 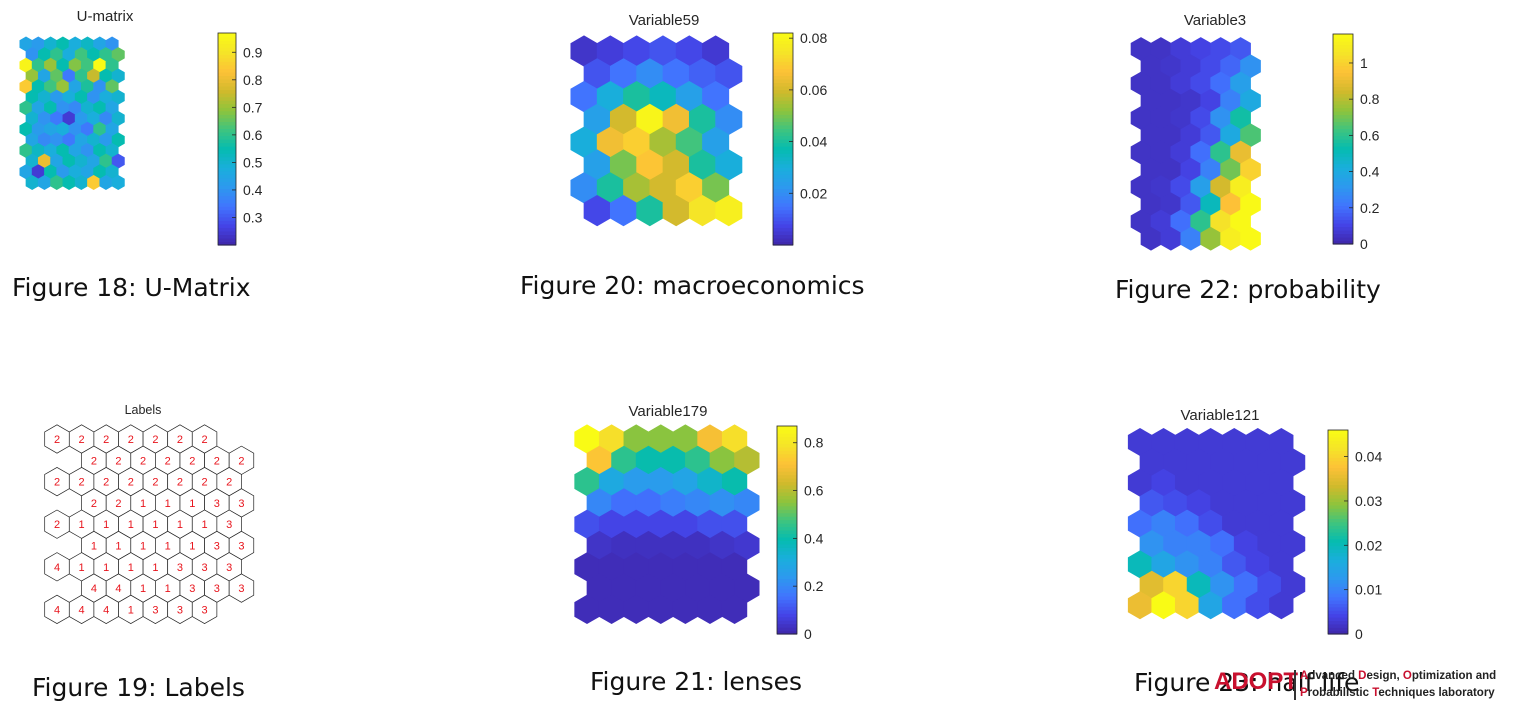 What do you see at coordinates (131, 287) in the screenshot?
I see `umatrix-caption: Figure 18: U-Matrix` at bounding box center [131, 287].